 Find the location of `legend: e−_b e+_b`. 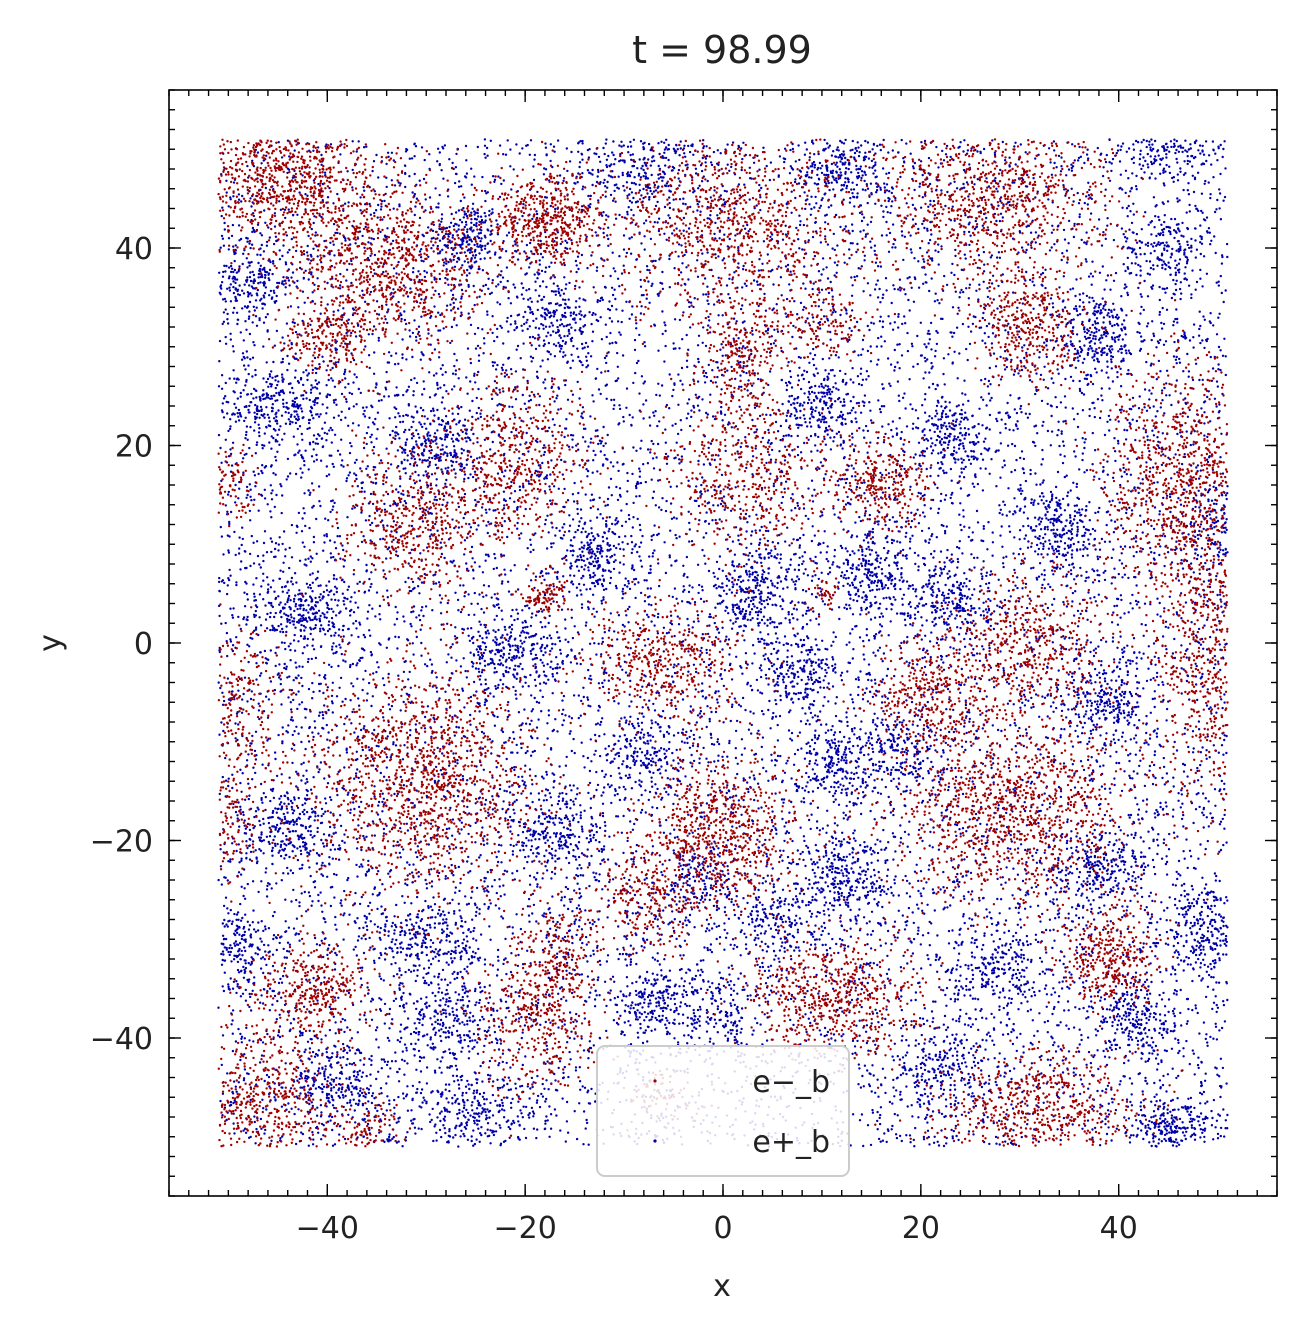

legend: e−_b e+_b is located at coordinates (723, 1111).